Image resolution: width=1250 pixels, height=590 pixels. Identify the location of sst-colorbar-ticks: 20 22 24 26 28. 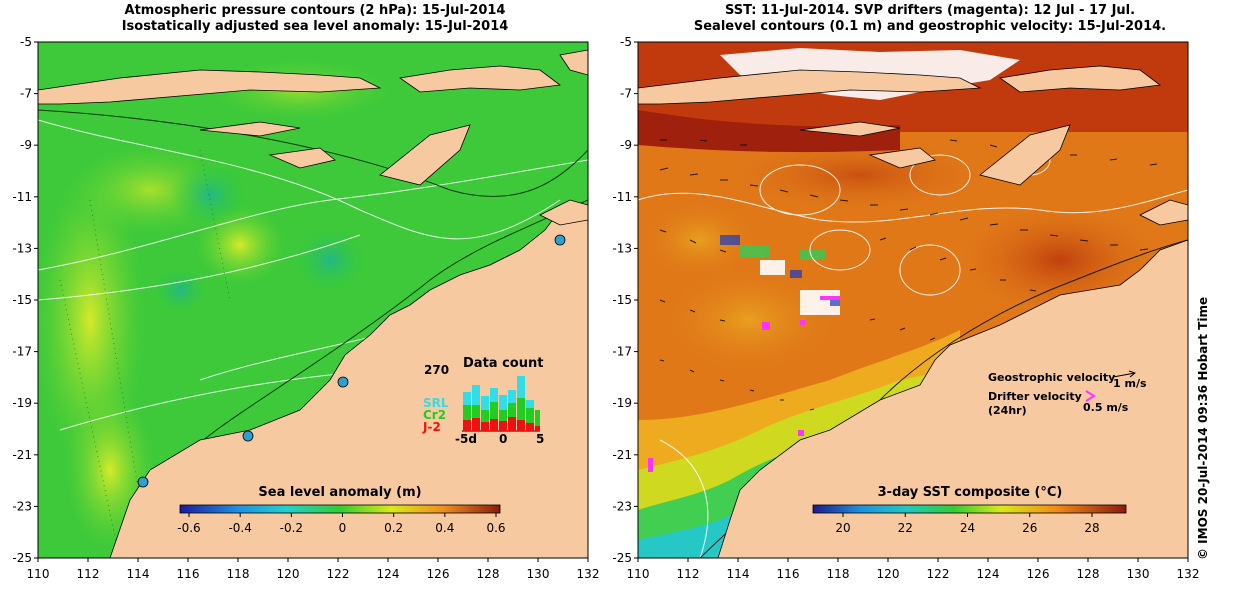
(967, 524).